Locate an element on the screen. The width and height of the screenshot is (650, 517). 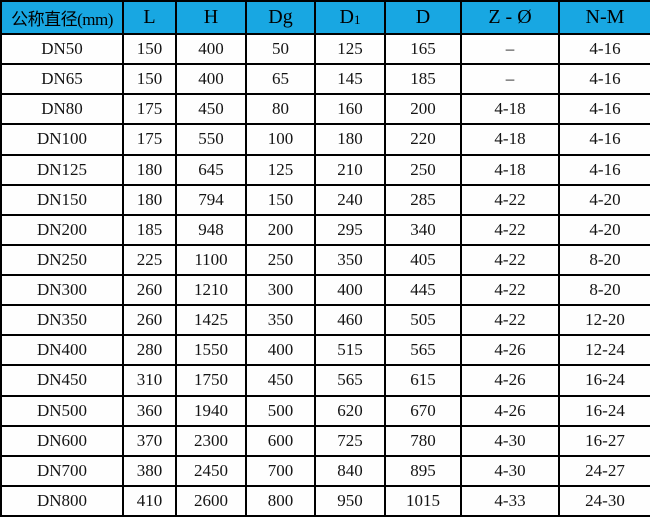
table-cell: 12-24 is located at coordinates (604, 350).